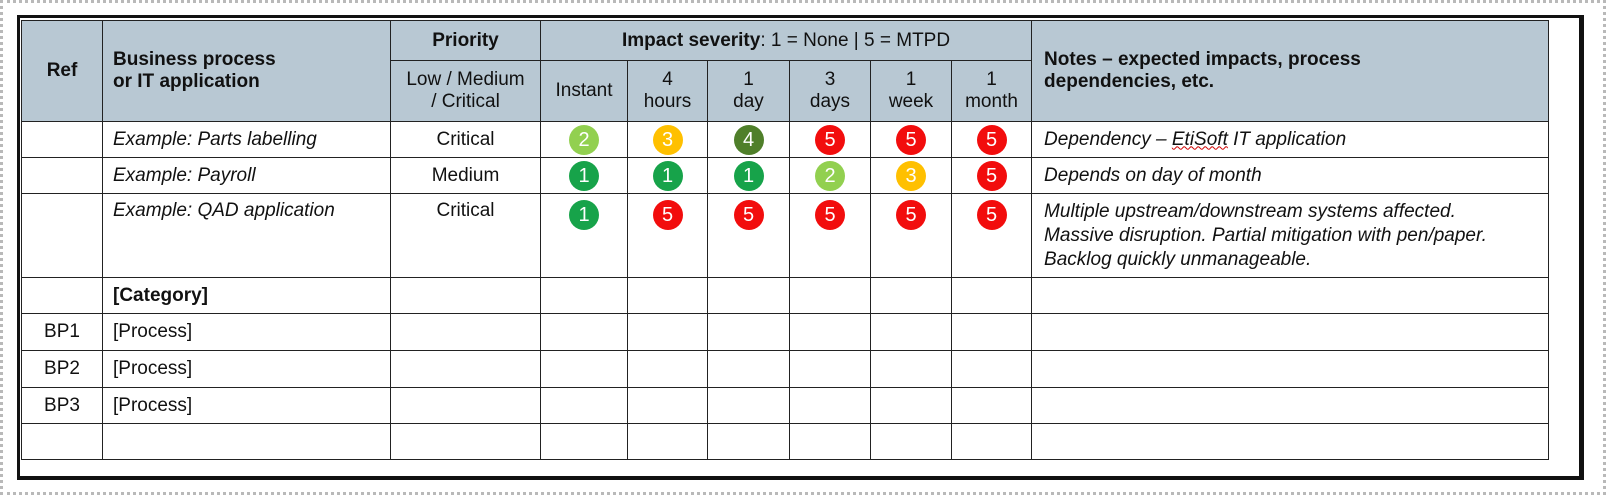  I want to click on process-cell: [Process], so click(246, 332).